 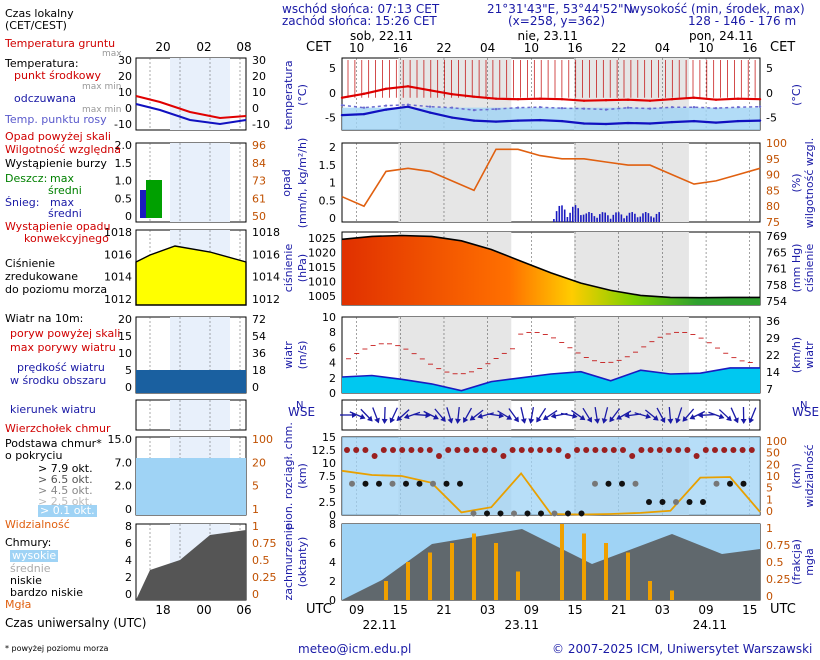 I want to click on pres-axis-label-right: ciśnienie, so click(x=809, y=268).